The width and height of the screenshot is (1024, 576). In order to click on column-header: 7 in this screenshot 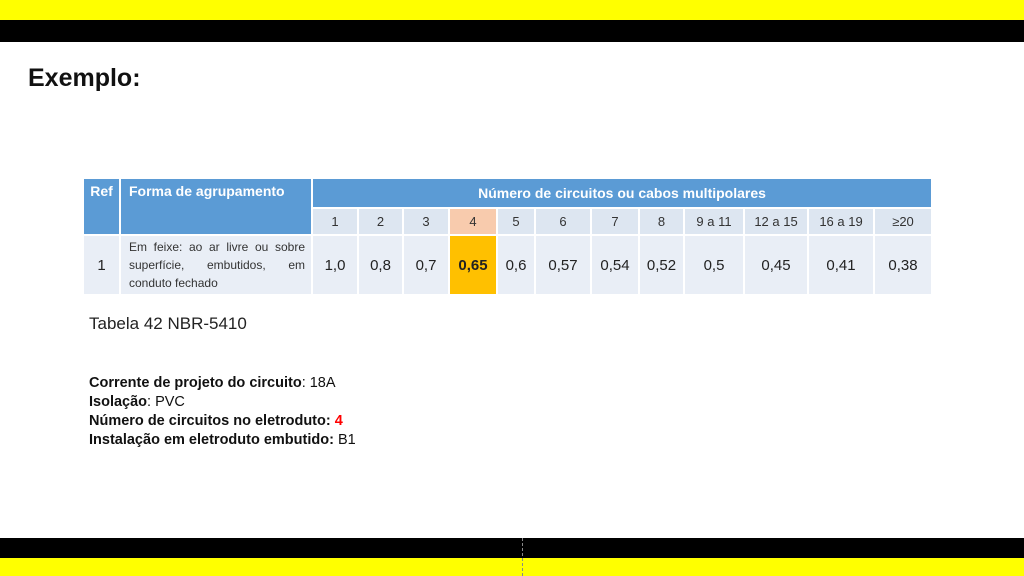, I will do `click(615, 221)`.